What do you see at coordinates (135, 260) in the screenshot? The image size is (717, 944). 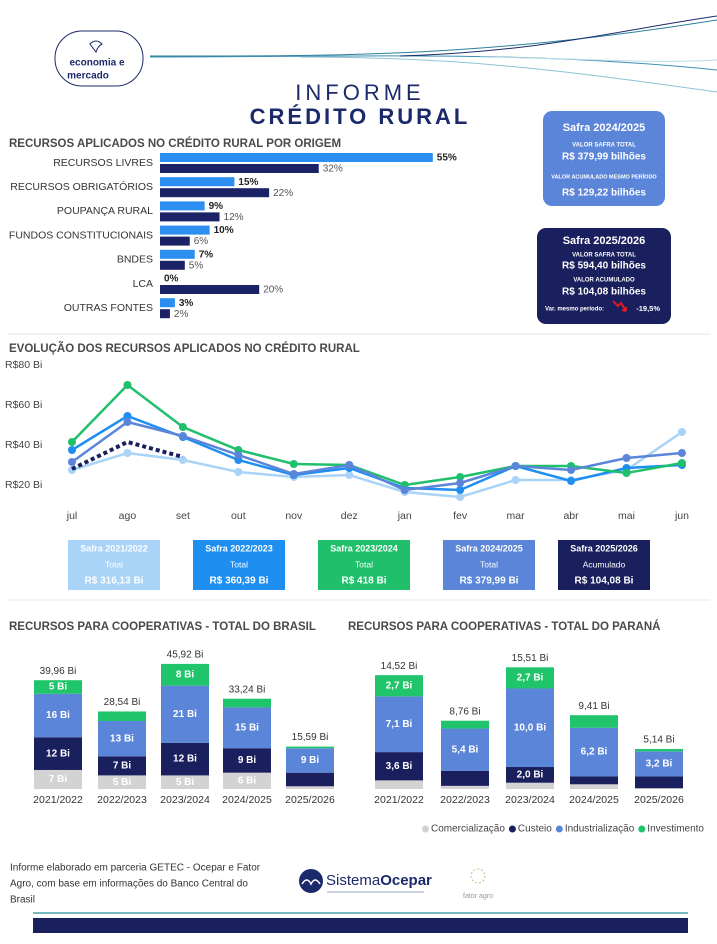 I see `category-label: BNDES` at bounding box center [135, 260].